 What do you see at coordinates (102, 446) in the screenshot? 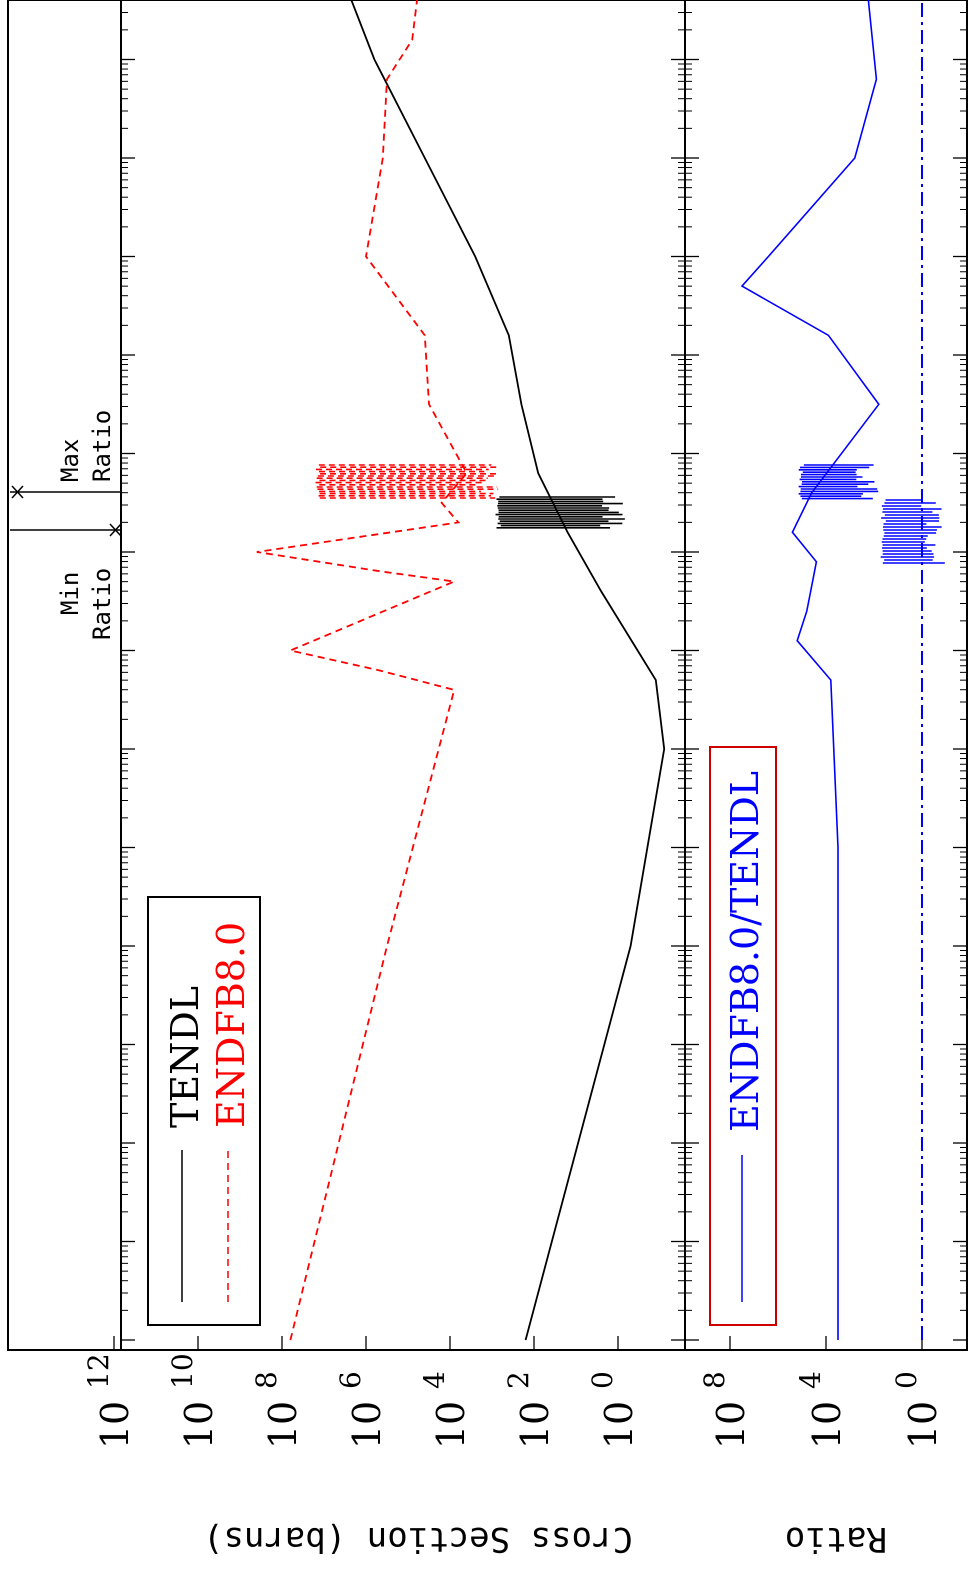
I see `max-ratio-label-2: Ratio` at bounding box center [102, 446].